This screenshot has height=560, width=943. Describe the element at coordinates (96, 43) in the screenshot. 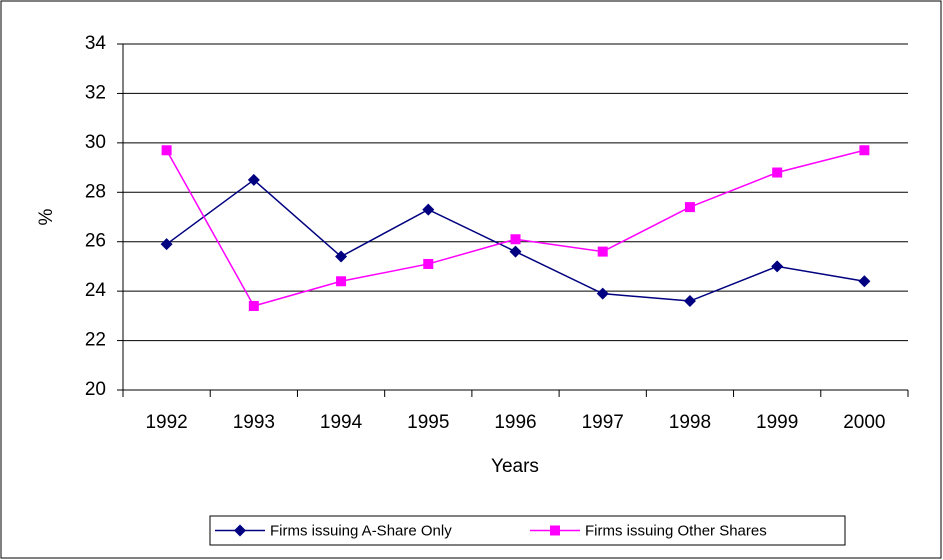

I see `y-tick-label: 34` at that location.